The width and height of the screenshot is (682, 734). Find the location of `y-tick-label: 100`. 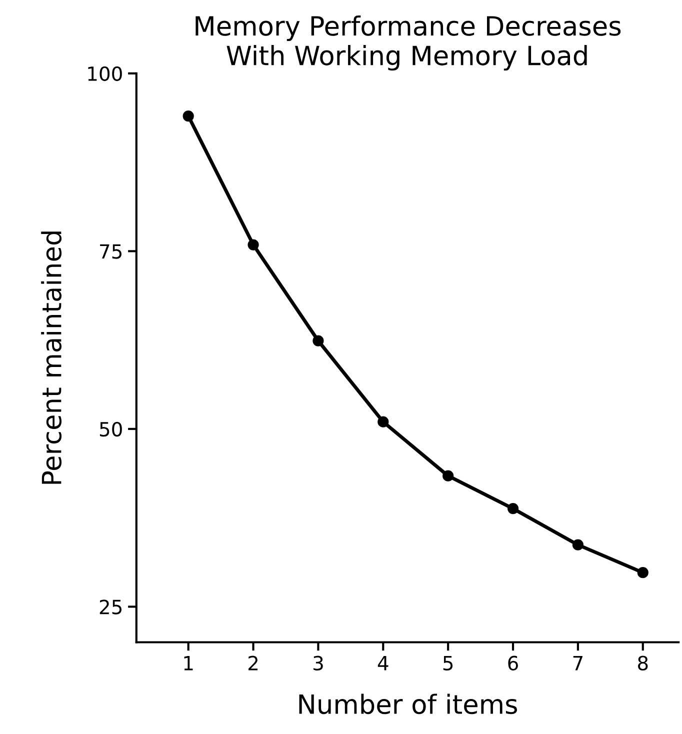

y-tick-label: 100 is located at coordinates (105, 74).